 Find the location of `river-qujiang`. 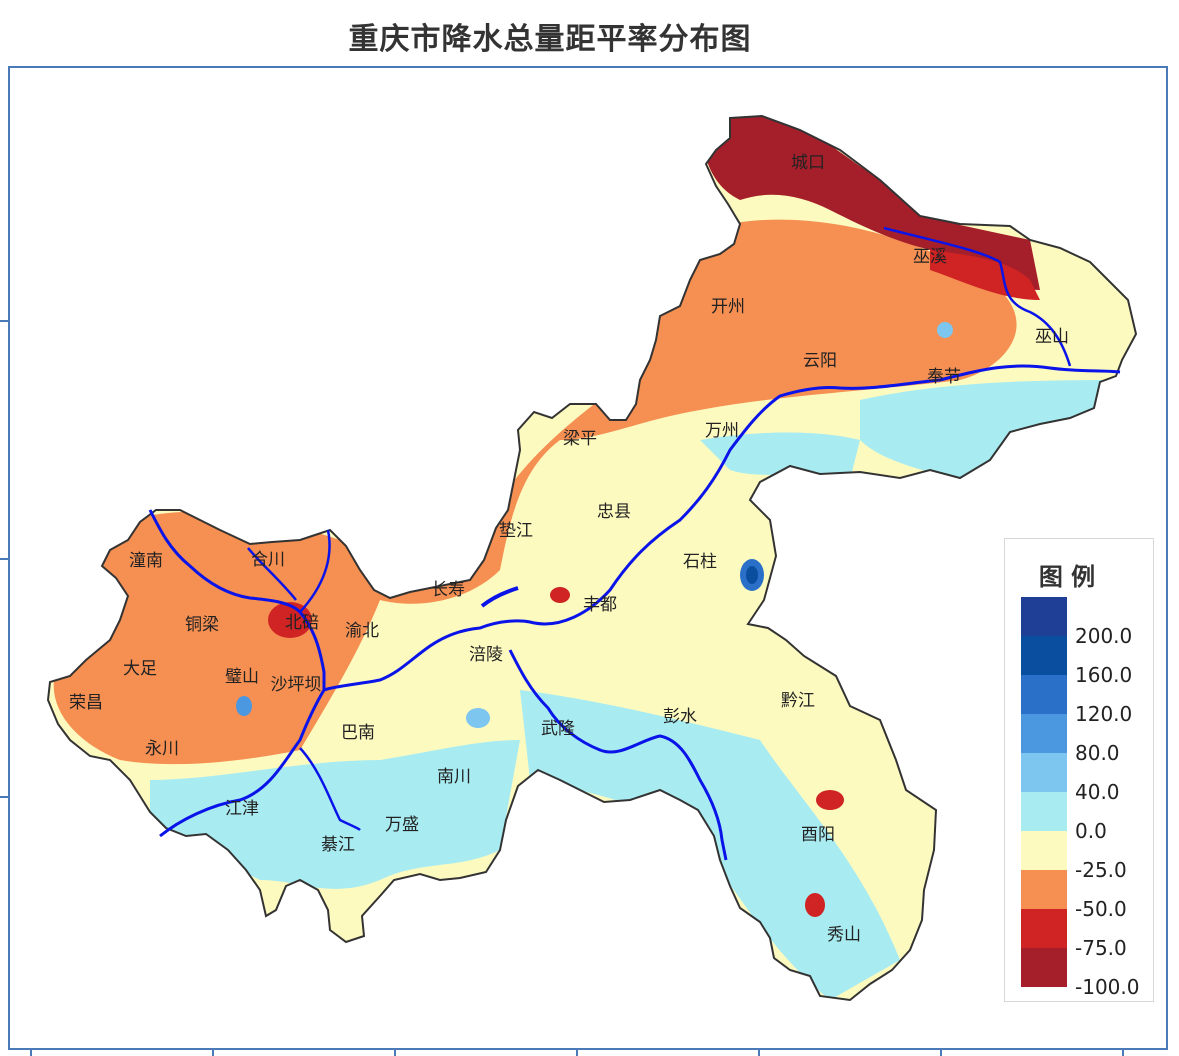

river-qujiang is located at coordinates (315, 571).